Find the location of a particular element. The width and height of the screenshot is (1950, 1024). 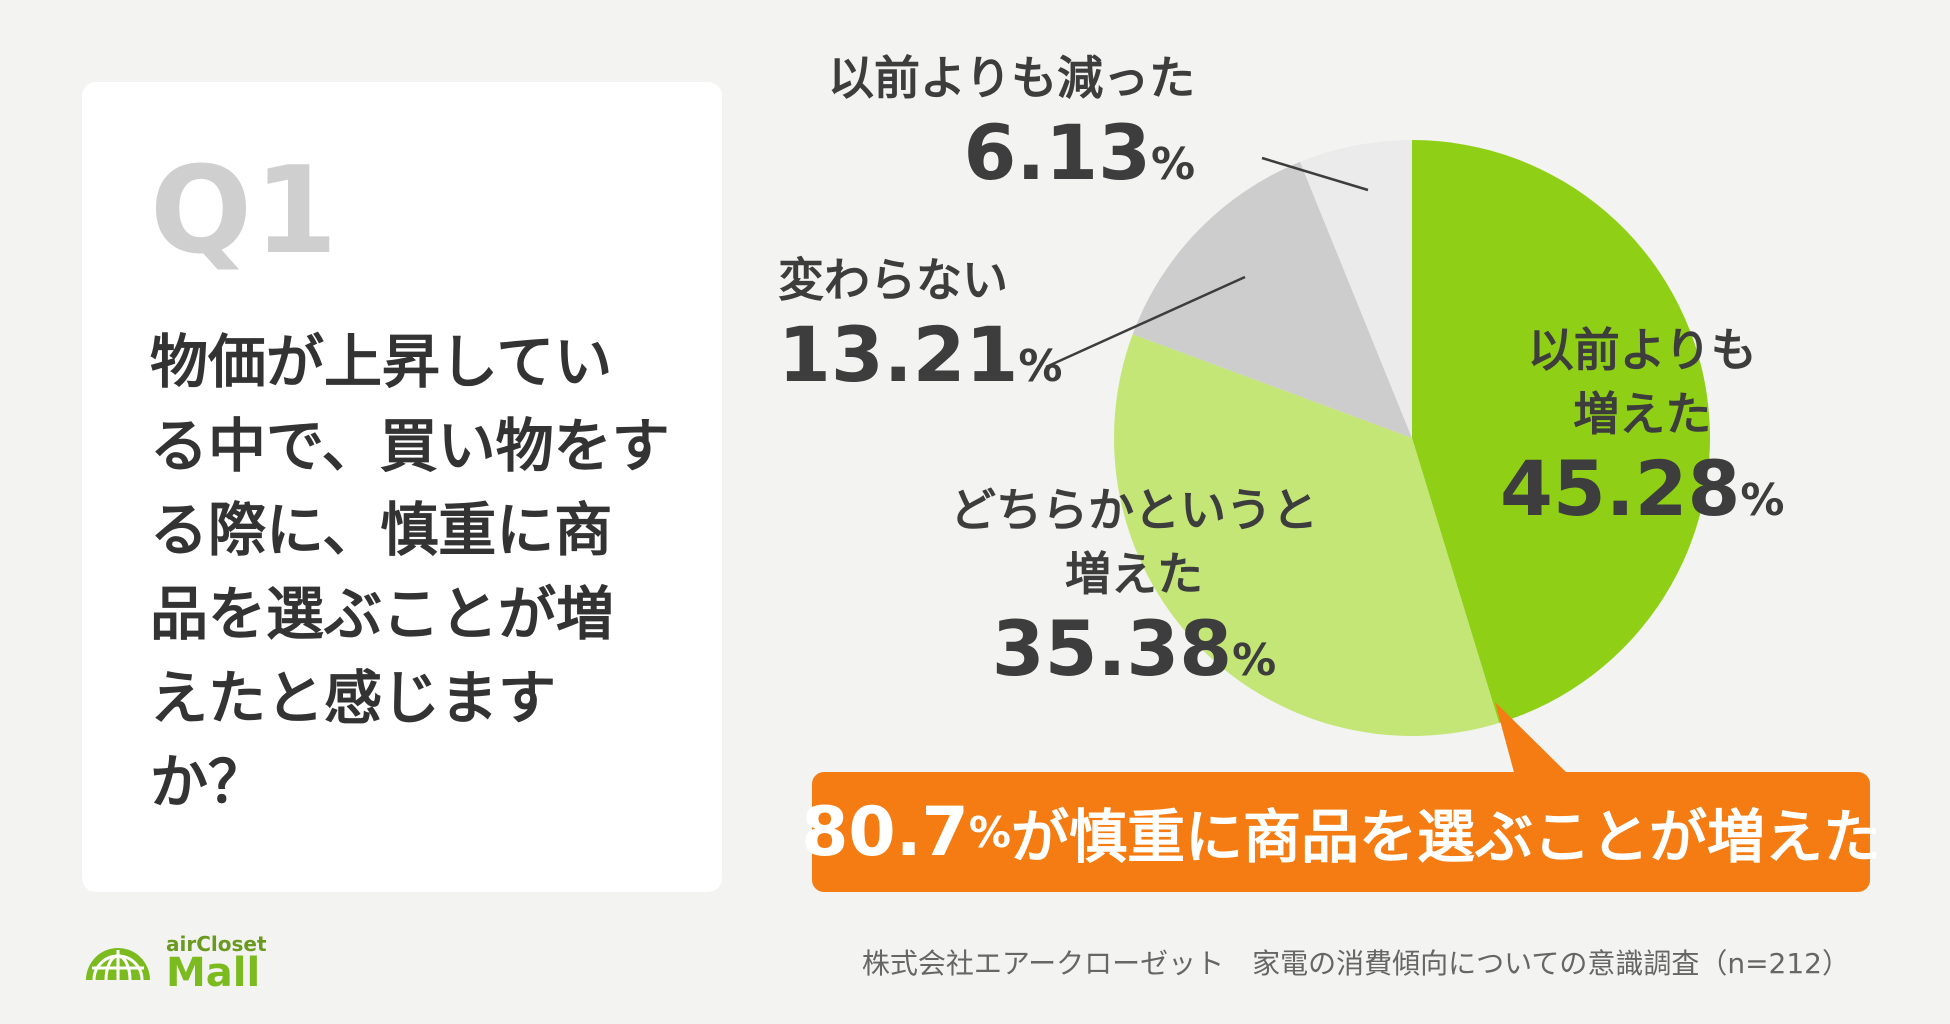

callout-text: が慎重に商品を選ぶことが増えた is located at coordinates (1445, 837).